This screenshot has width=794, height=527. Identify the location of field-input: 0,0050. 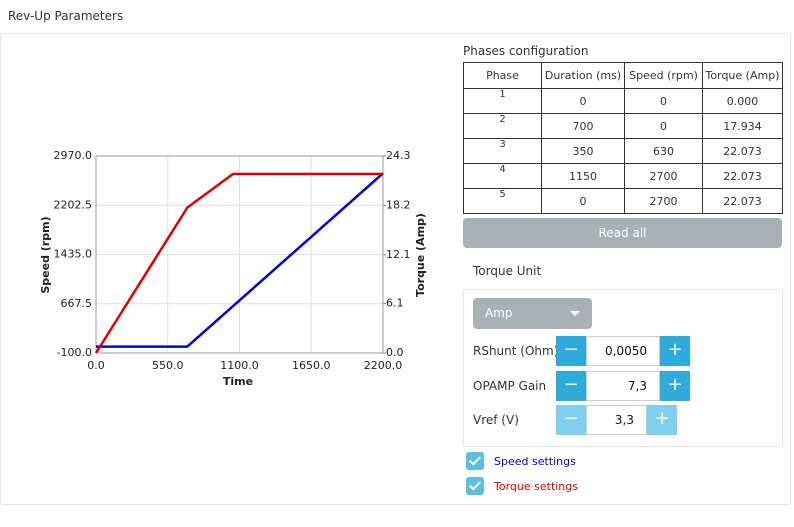
(623, 351).